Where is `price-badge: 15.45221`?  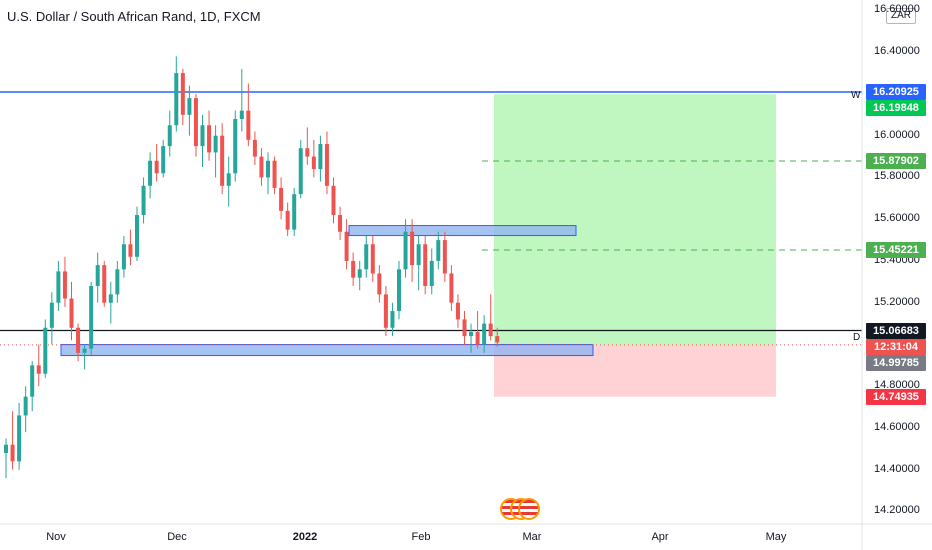
price-badge: 15.45221 is located at coordinates (896, 250).